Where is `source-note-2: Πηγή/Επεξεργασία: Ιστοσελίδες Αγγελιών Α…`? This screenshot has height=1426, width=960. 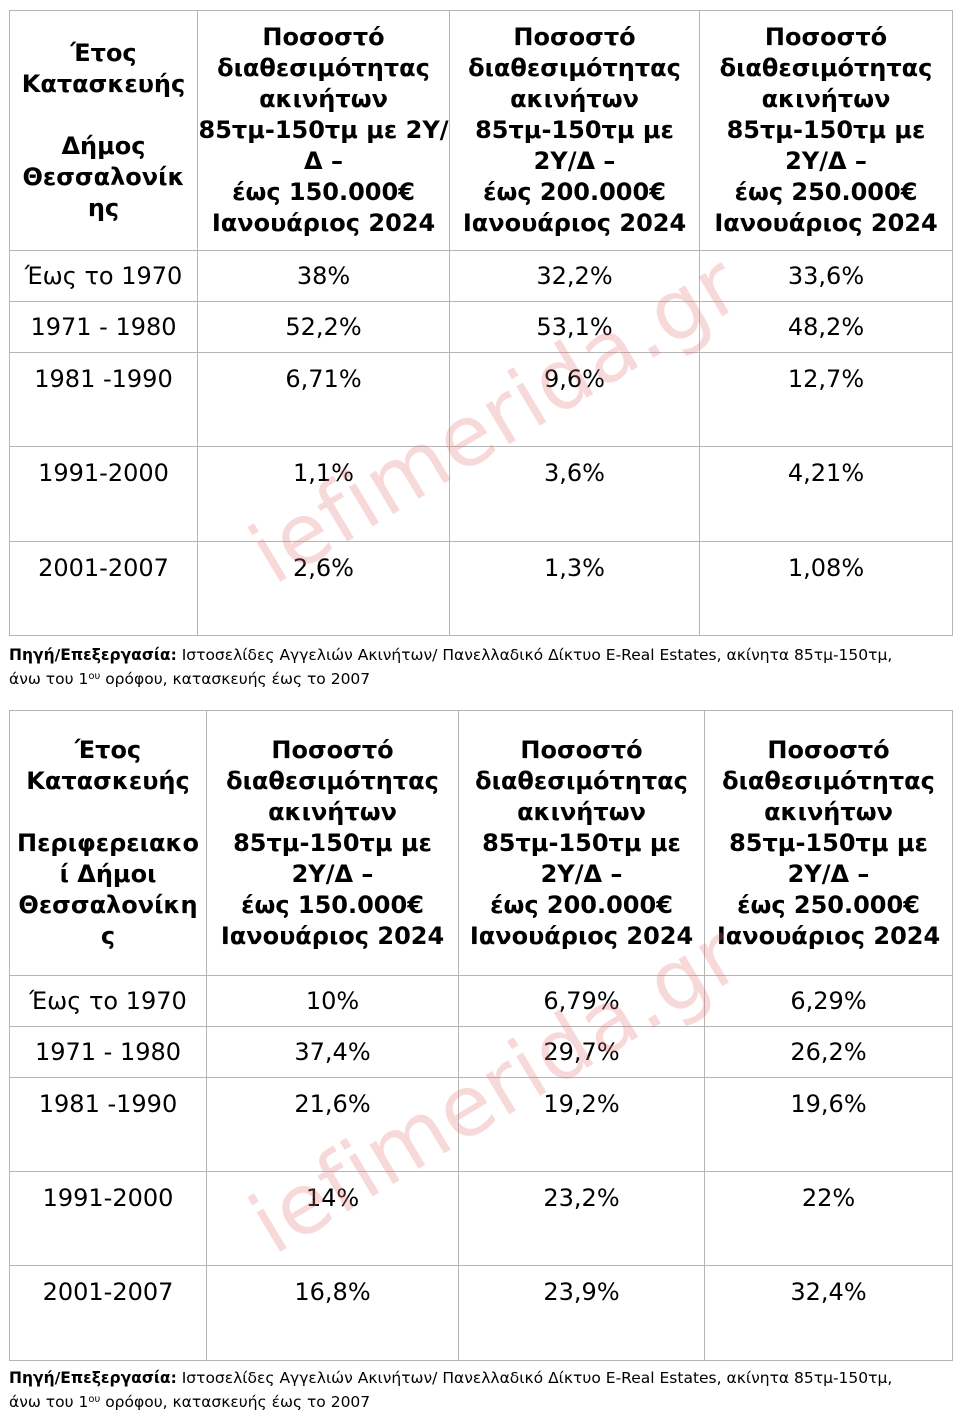 source-note-2: Πηγή/Επεξεργασία: Ιστοσελίδες Αγγελιών Α… is located at coordinates (481, 1390).